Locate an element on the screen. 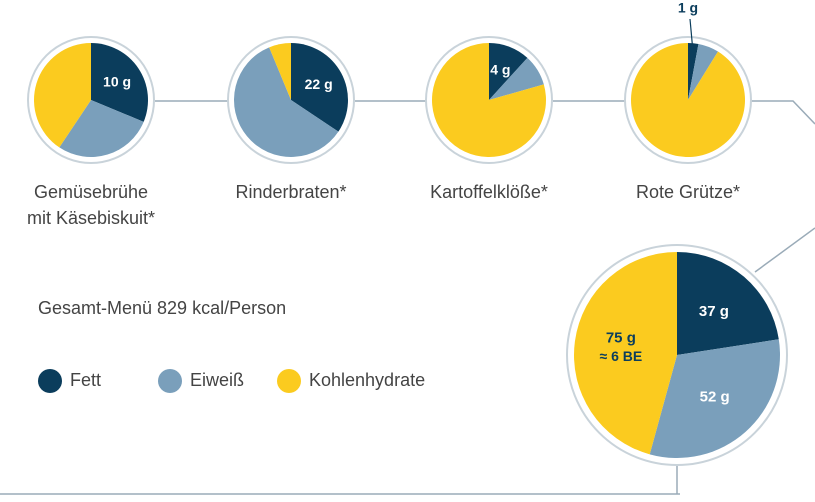 The height and width of the screenshot is (502, 815). pie-title: Rinderbraten* is located at coordinates (290, 192).